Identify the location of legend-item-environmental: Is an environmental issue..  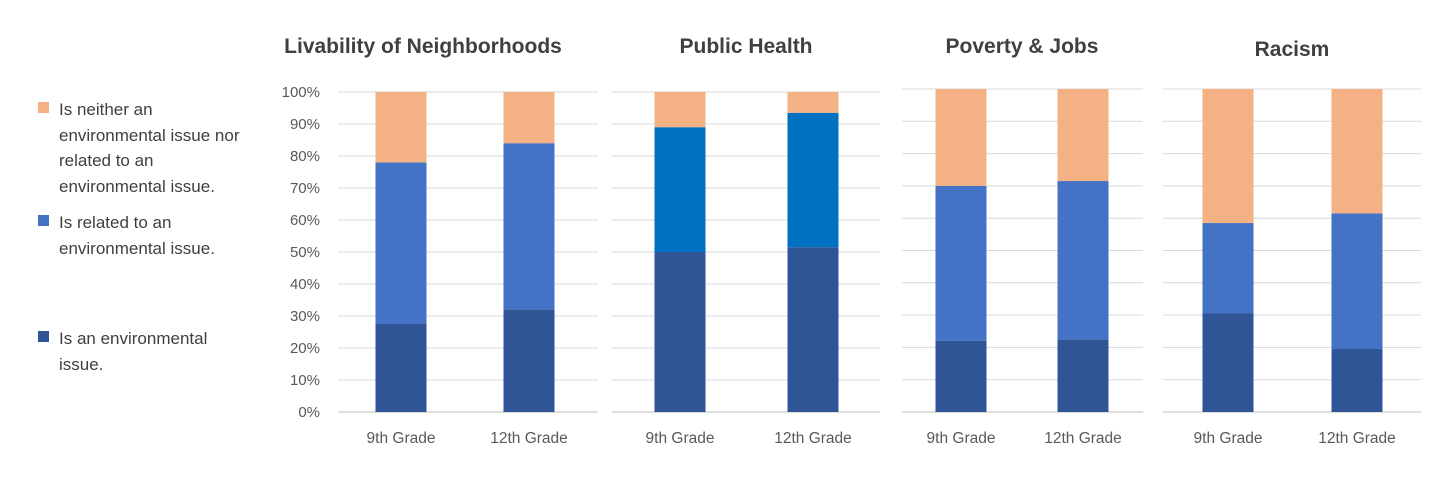
(143, 351).